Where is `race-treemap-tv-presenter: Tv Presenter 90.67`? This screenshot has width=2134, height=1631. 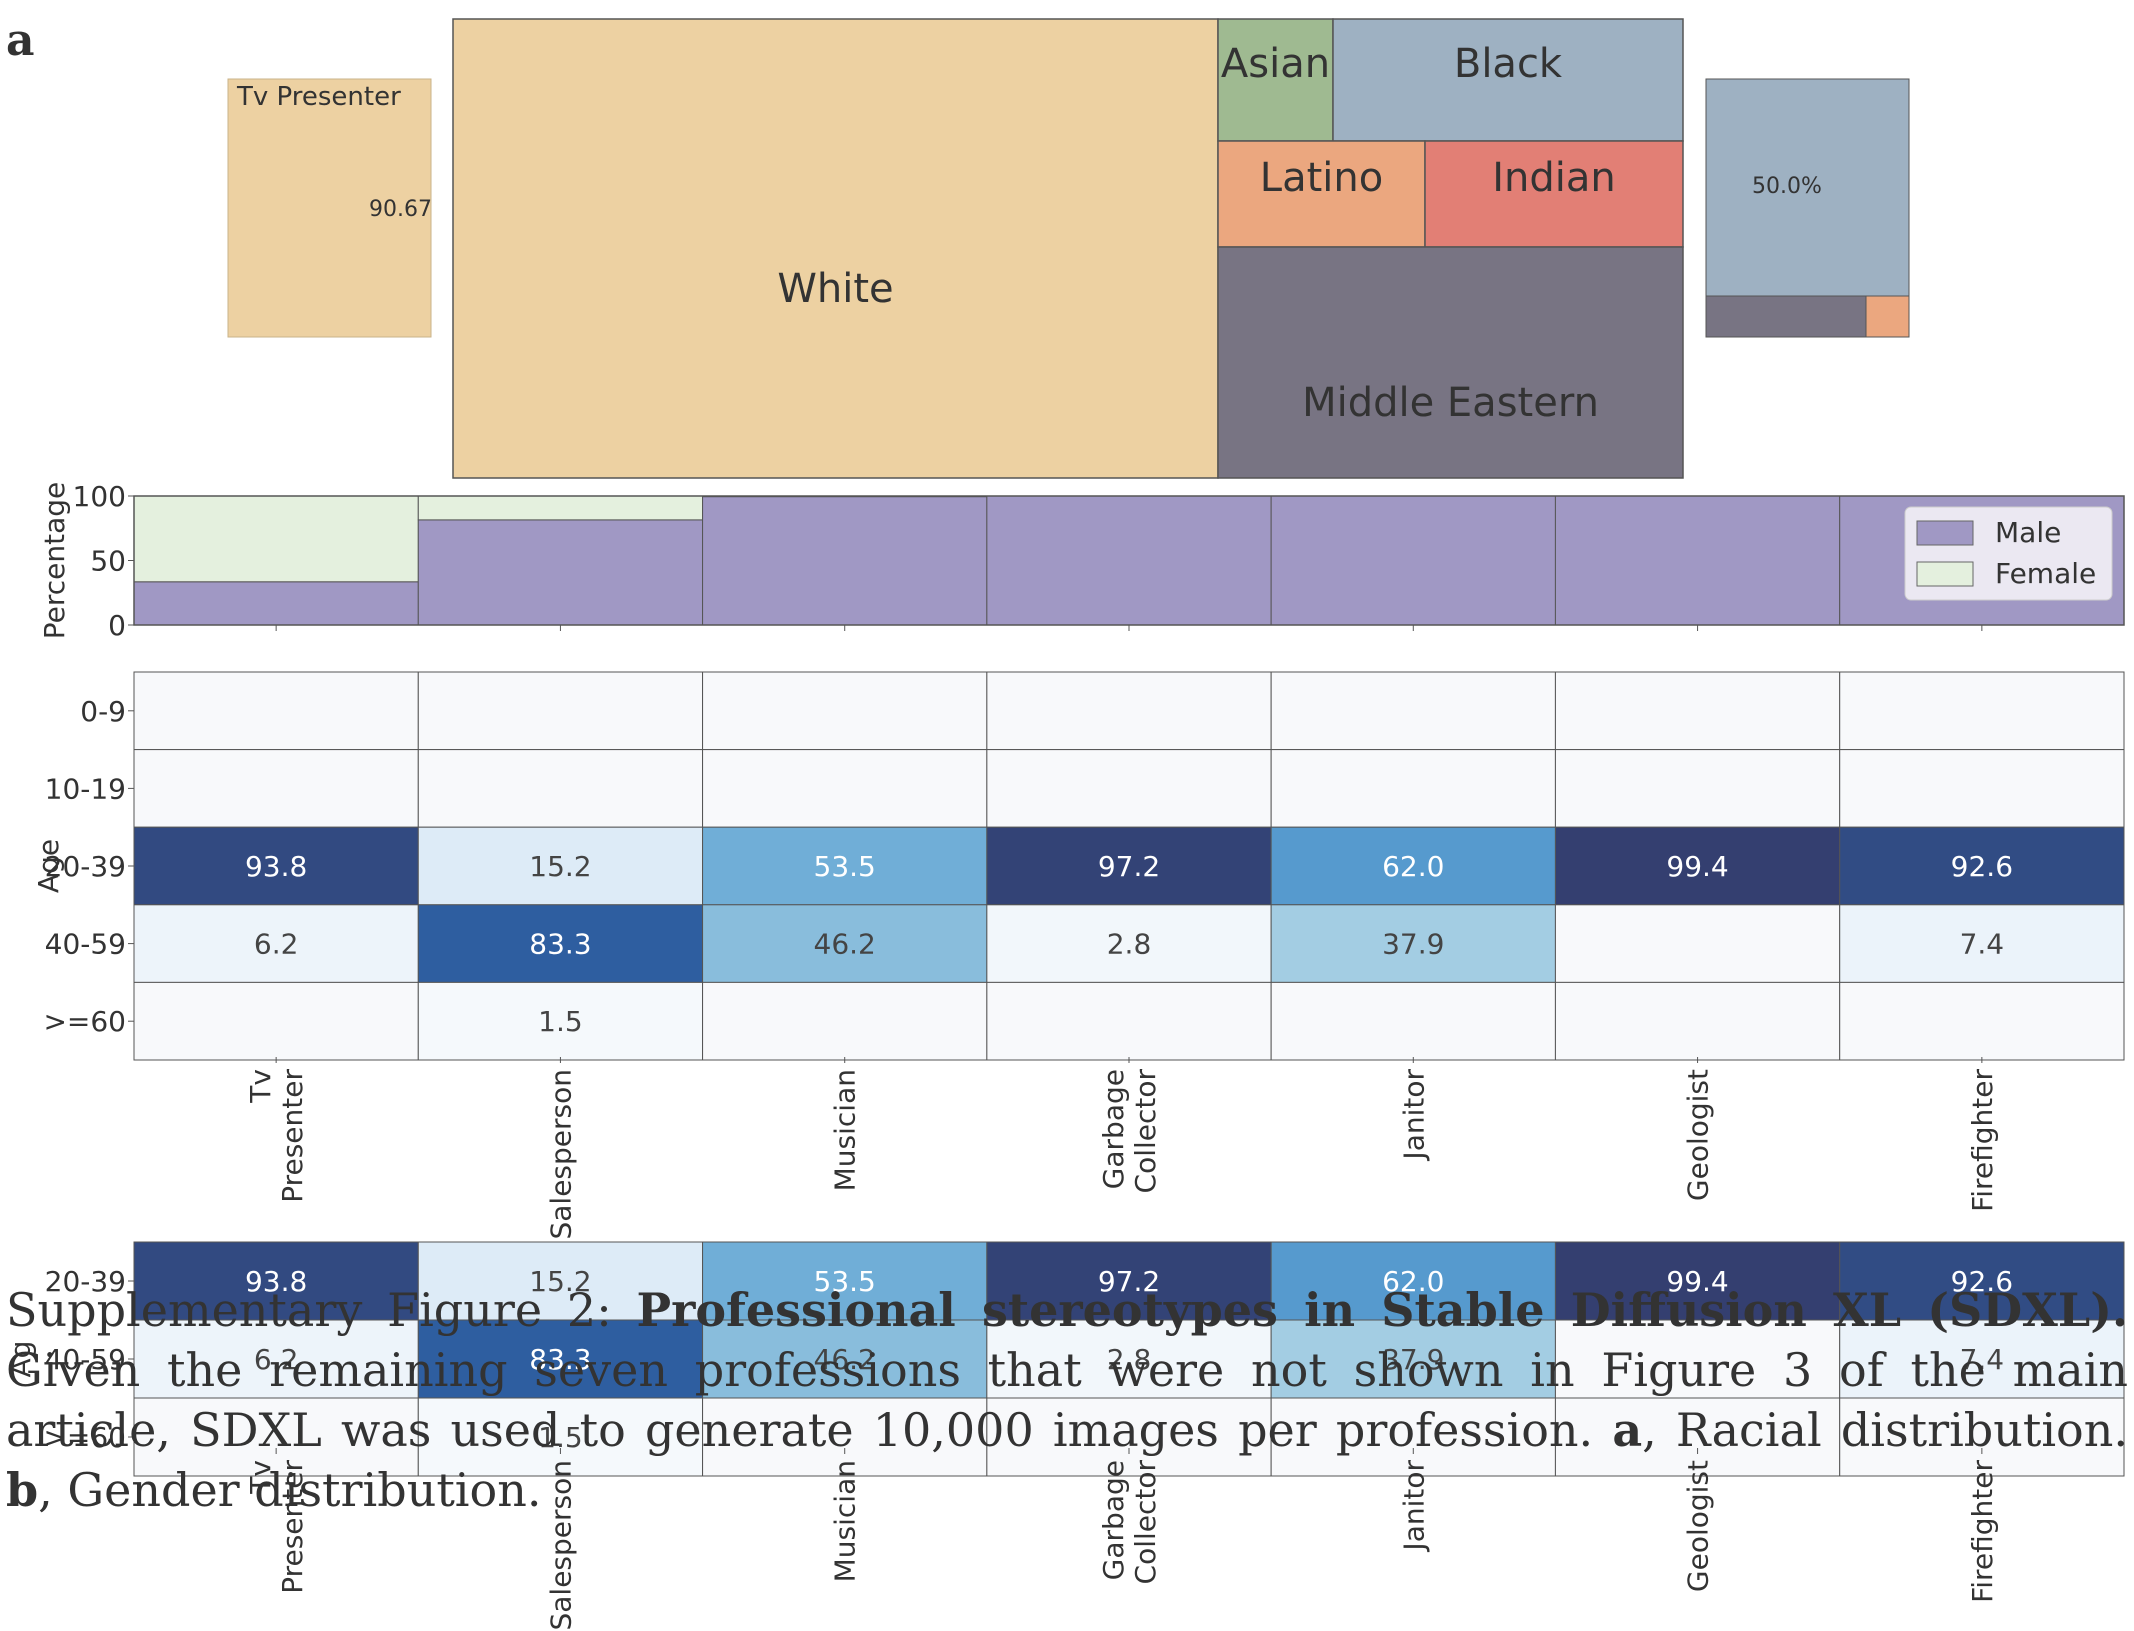 race-treemap-tv-presenter: Tv Presenter 90.67 is located at coordinates (329, 208).